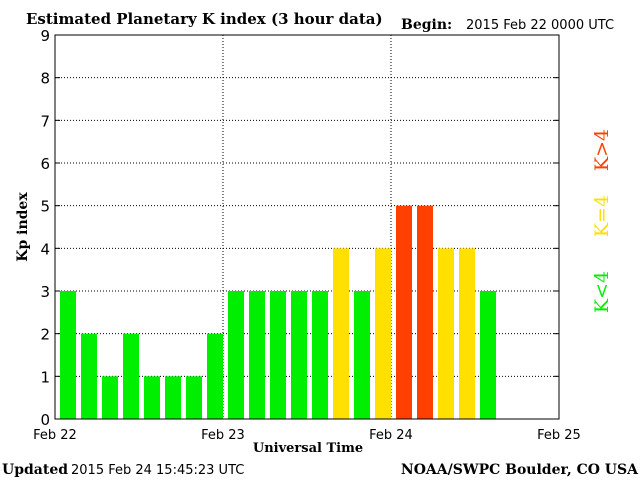 The height and width of the screenshot is (480, 640). Describe the element at coordinates (45, 79) in the screenshot. I see `y-tick-label: 8` at that location.